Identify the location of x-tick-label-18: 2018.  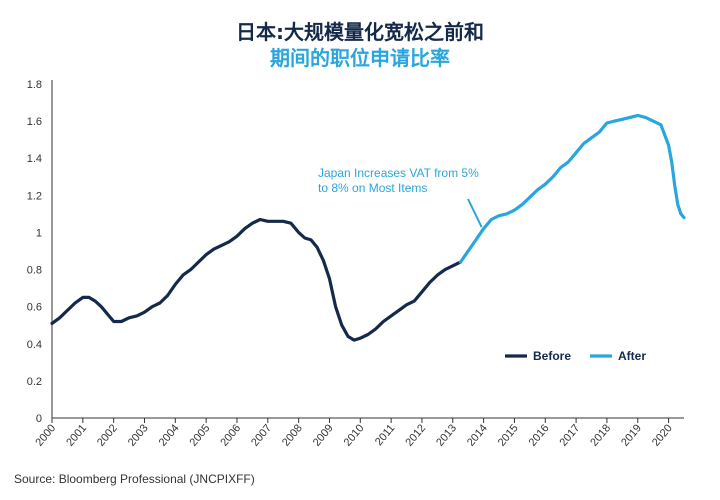
(600, 435).